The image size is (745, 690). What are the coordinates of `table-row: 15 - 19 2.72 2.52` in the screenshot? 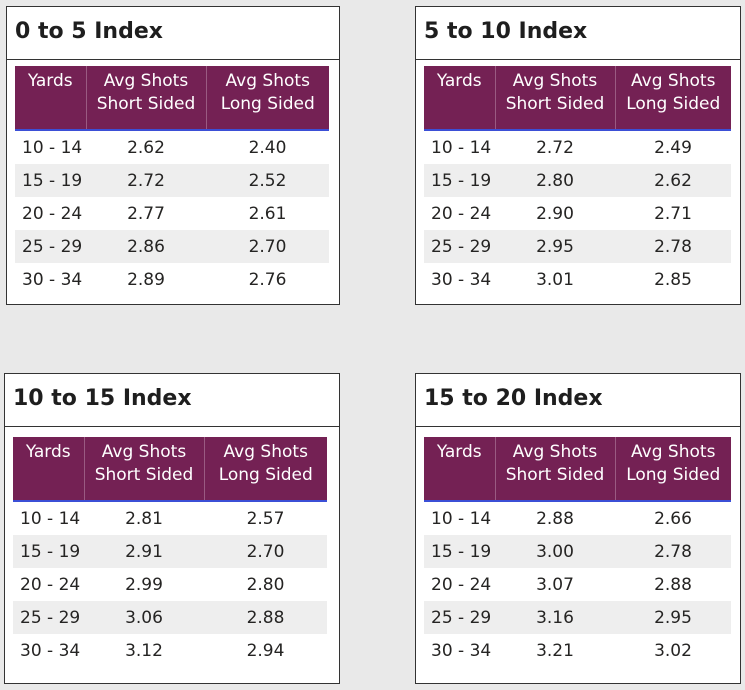 It's located at (172, 180).